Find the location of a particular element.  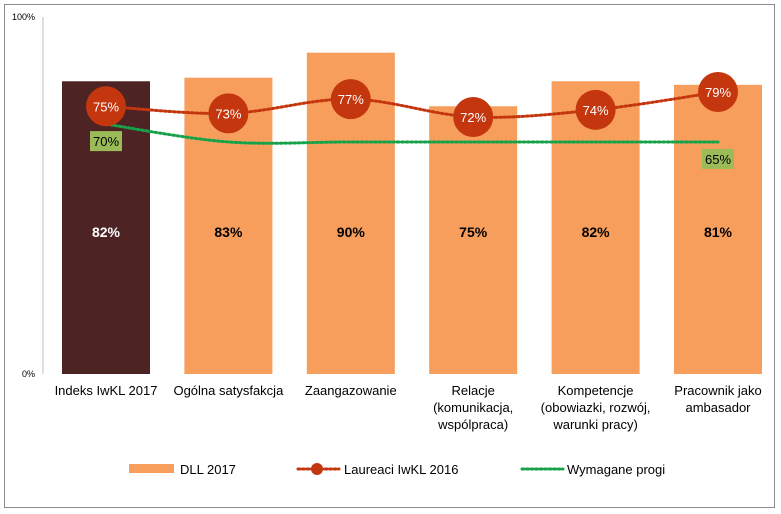

category-label-3: Relacje (komunikacja, wspólpraca) is located at coordinates (473, 407).